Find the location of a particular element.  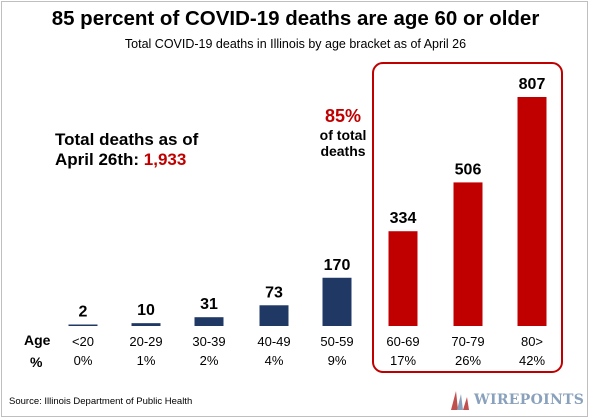

wirepoints-logo-text: WIREPOINTS is located at coordinates (529, 400).